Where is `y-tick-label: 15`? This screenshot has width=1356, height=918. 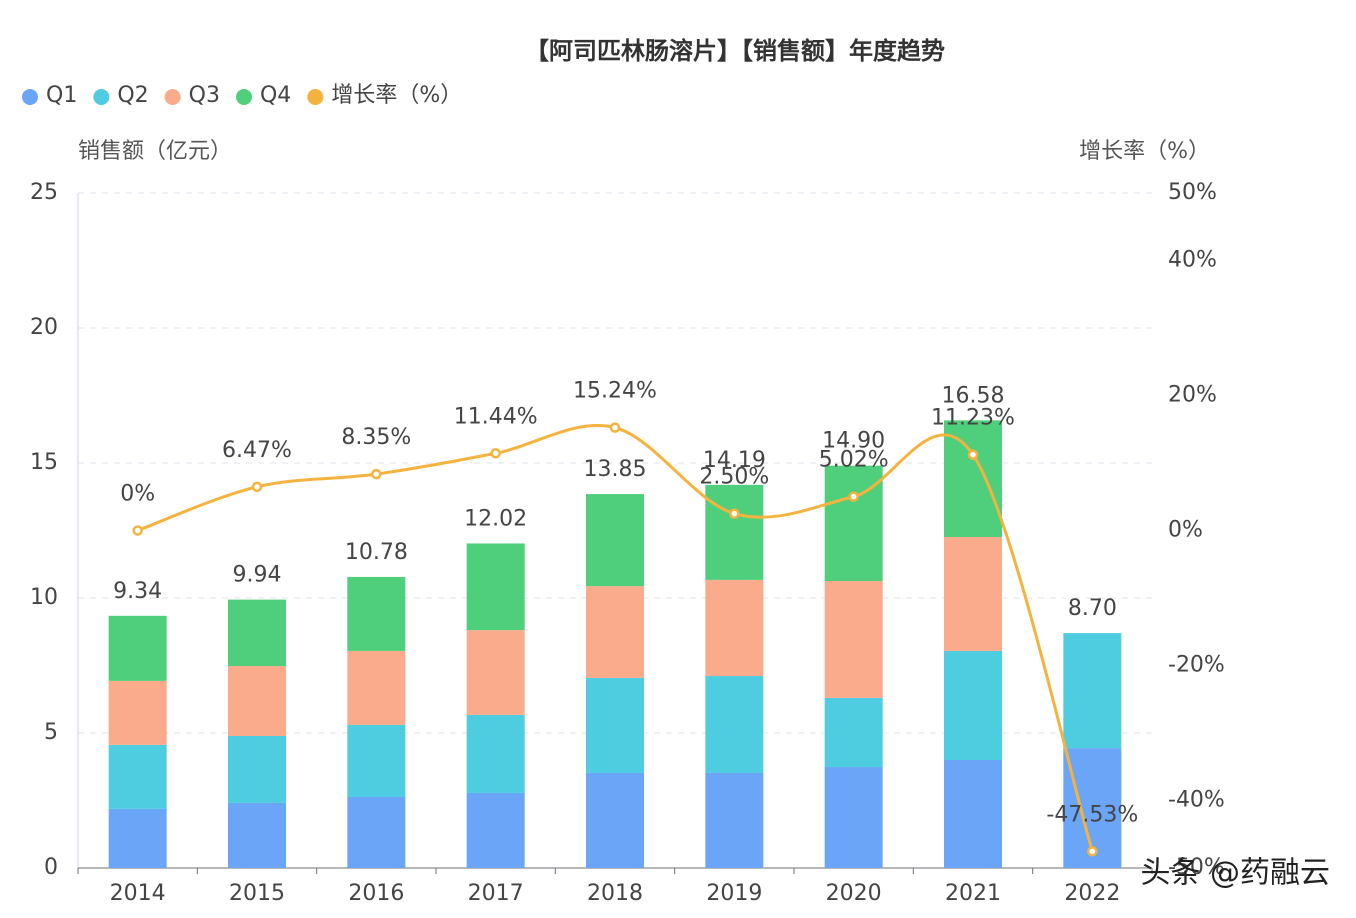 y-tick-label: 15 is located at coordinates (44, 462).